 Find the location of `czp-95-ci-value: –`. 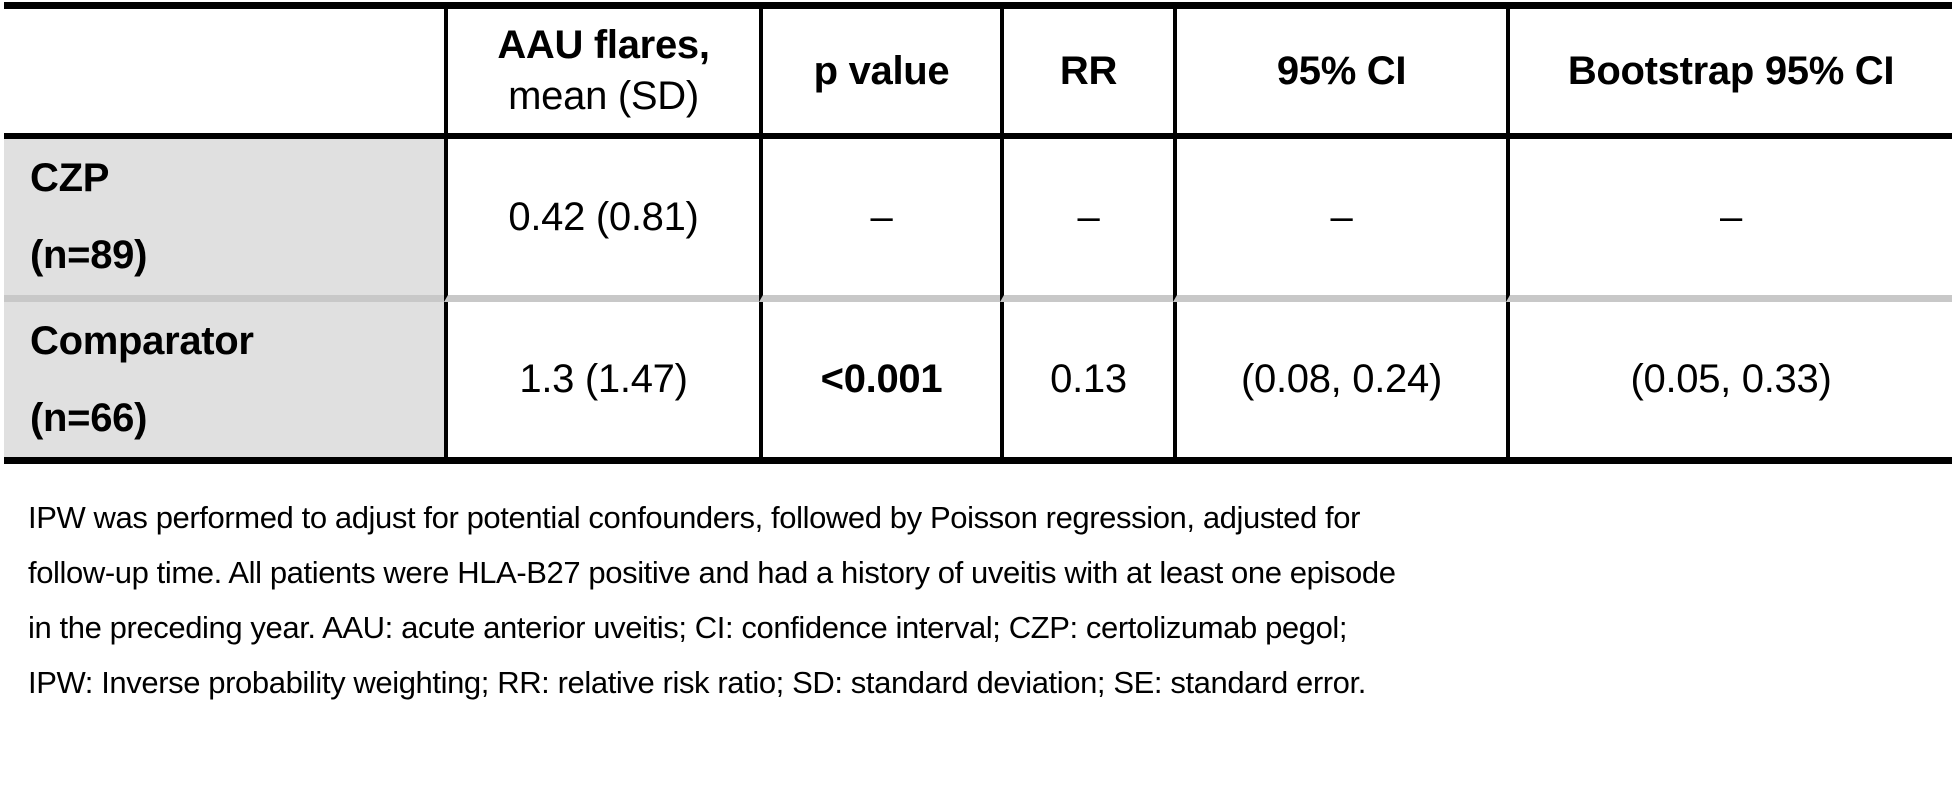

czp-95-ci-value: – is located at coordinates (1339, 220).